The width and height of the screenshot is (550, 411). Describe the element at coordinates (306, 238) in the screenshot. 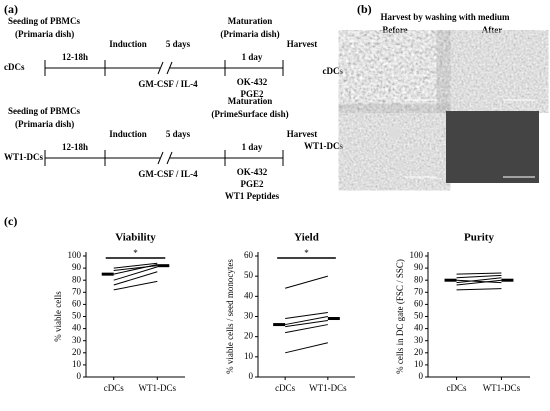

I see `chart-title: Yield` at that location.